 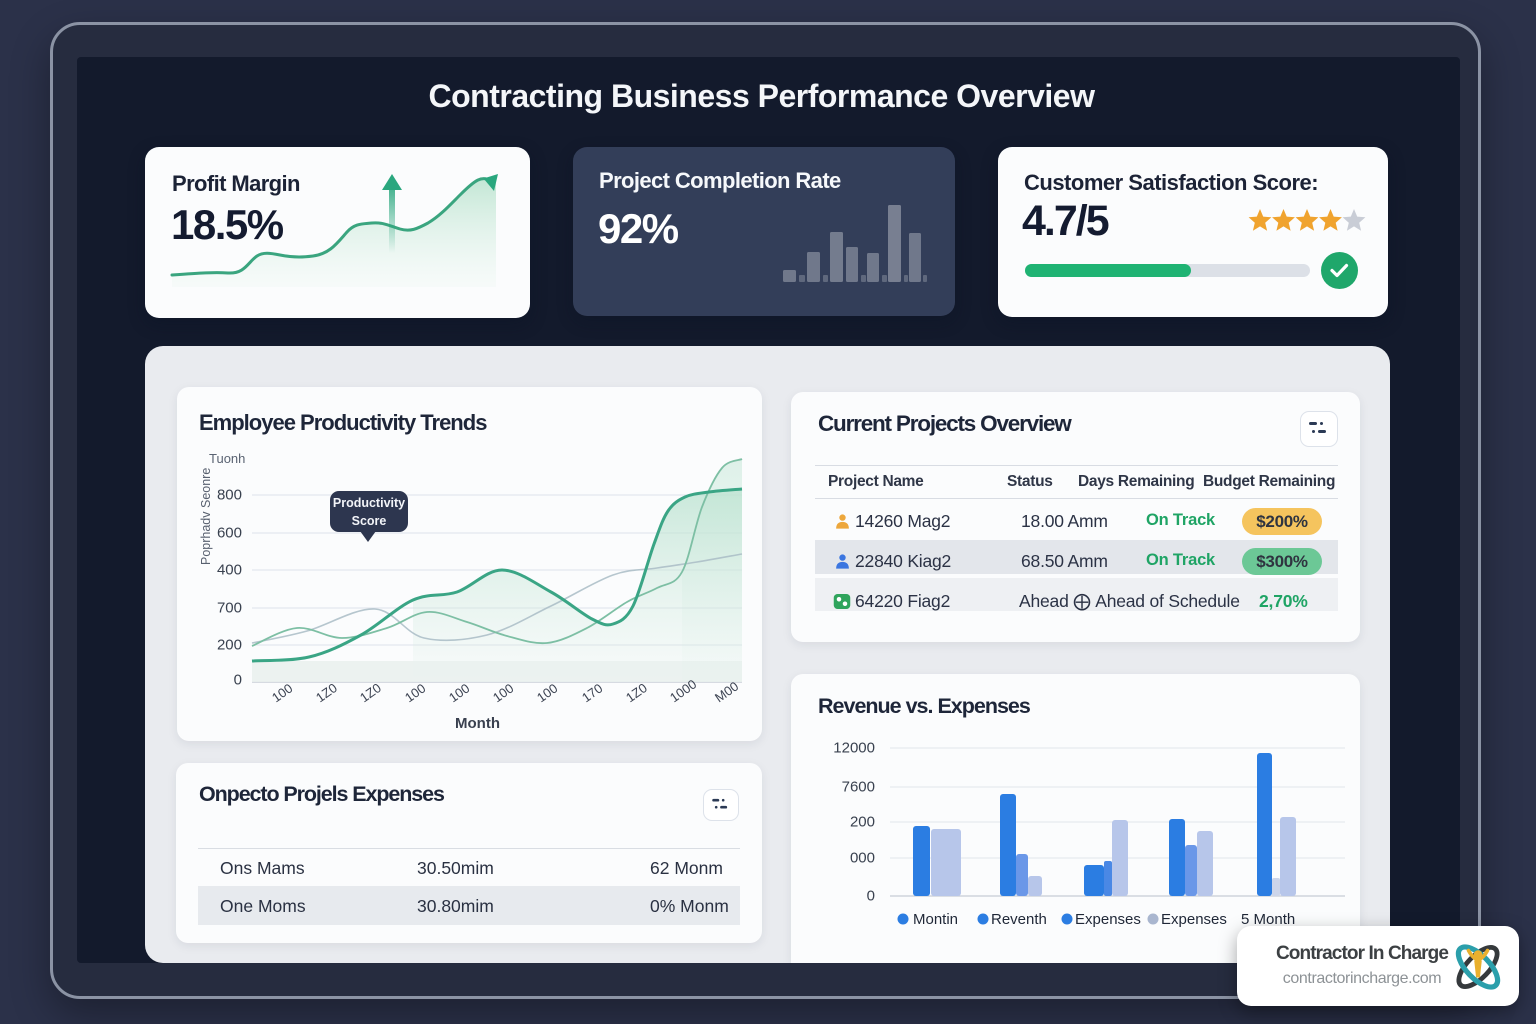 What do you see at coordinates (1019, 919) in the screenshot?
I see `svg-text: Reventh` at bounding box center [1019, 919].